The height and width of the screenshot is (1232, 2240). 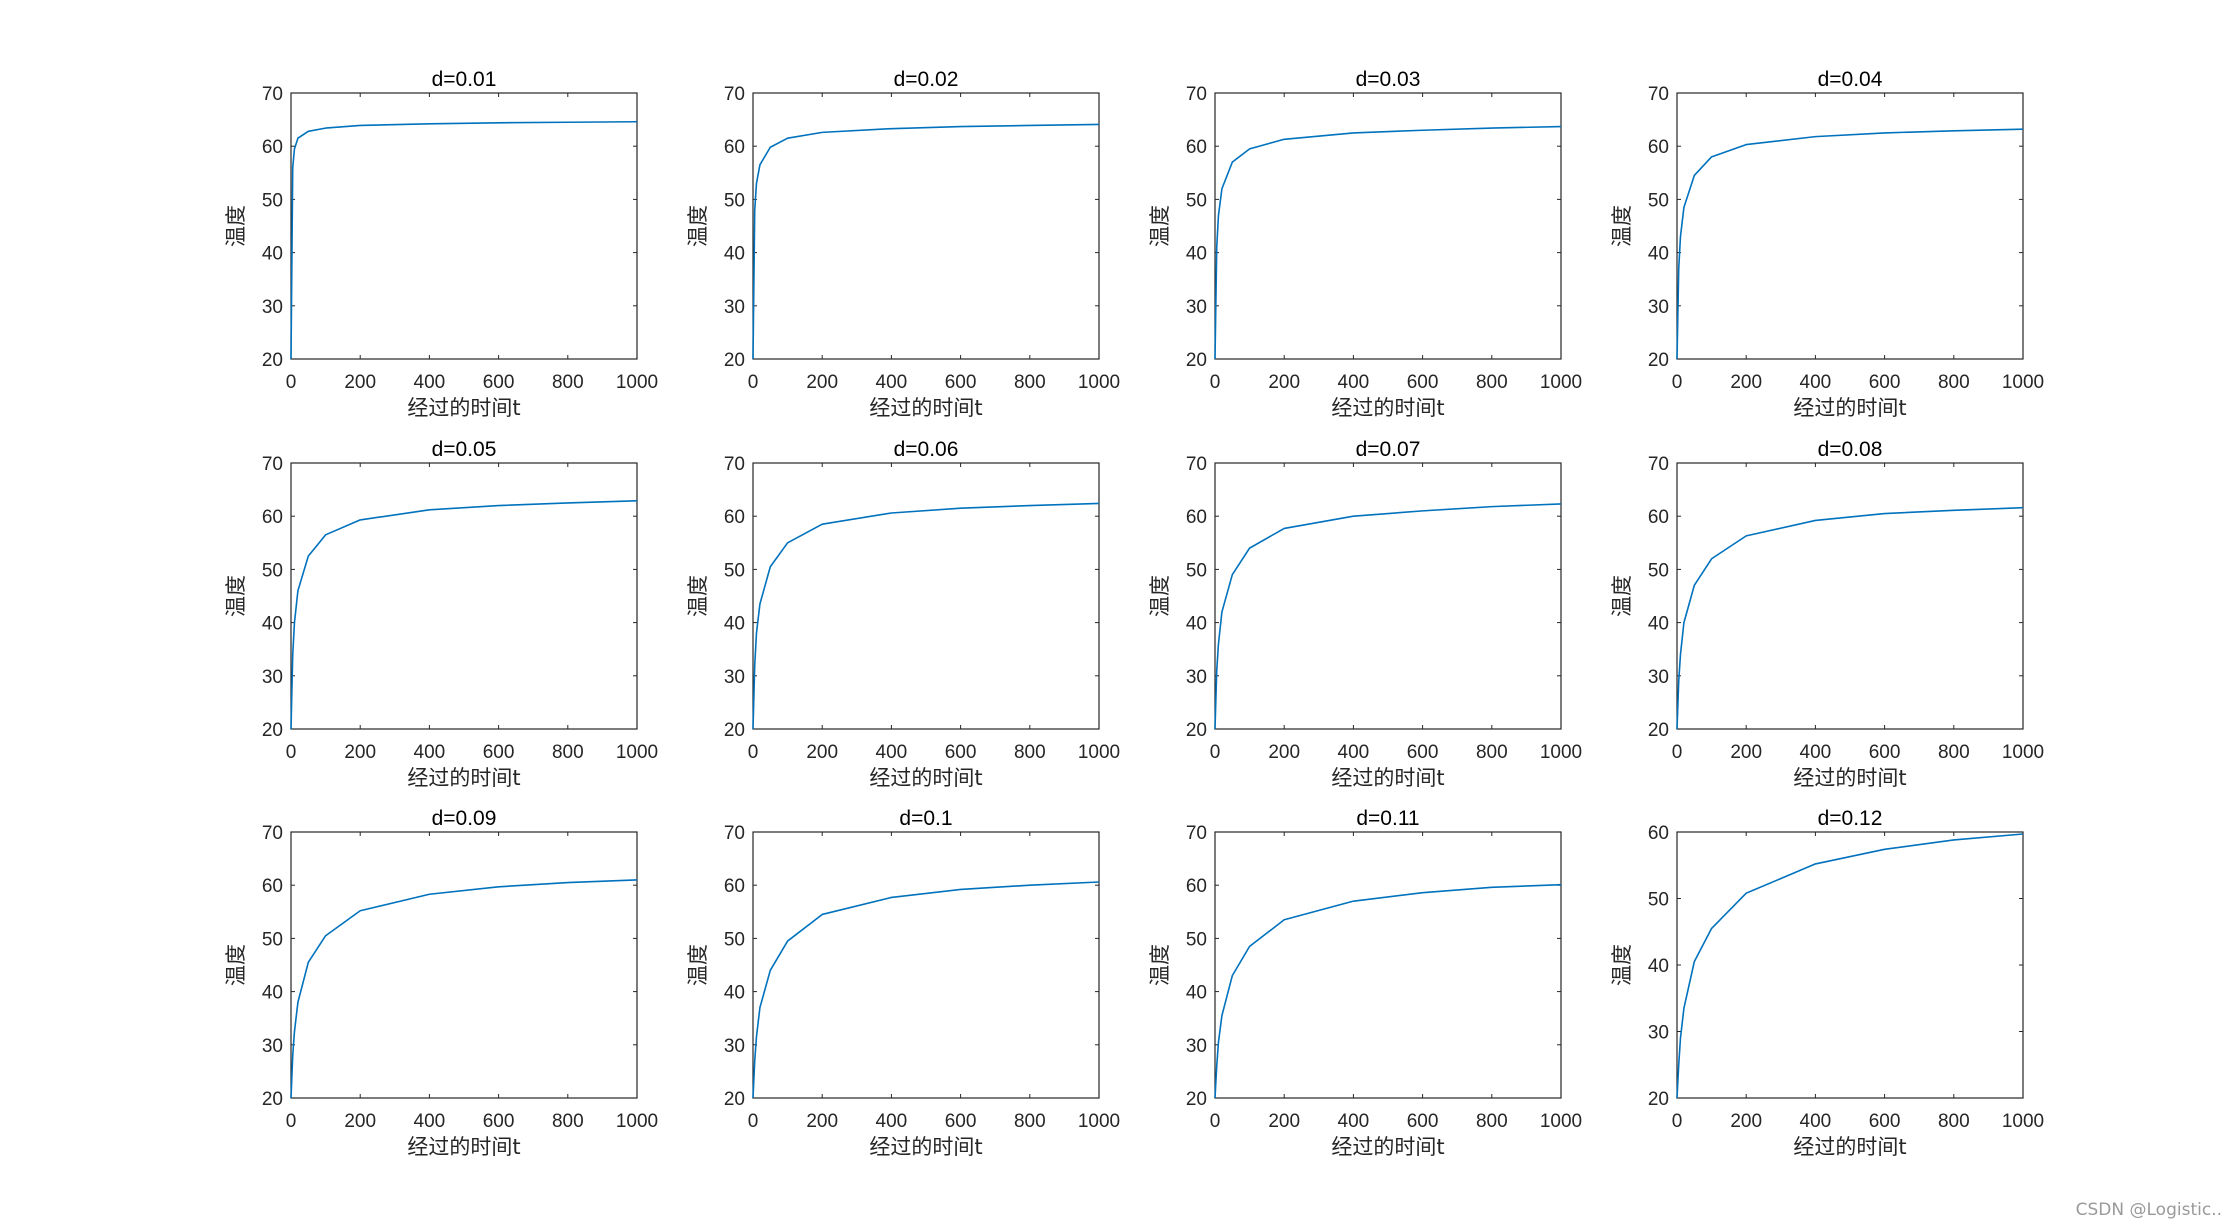 What do you see at coordinates (1850, 818) in the screenshot?
I see `subplot-title: d=0.12` at bounding box center [1850, 818].